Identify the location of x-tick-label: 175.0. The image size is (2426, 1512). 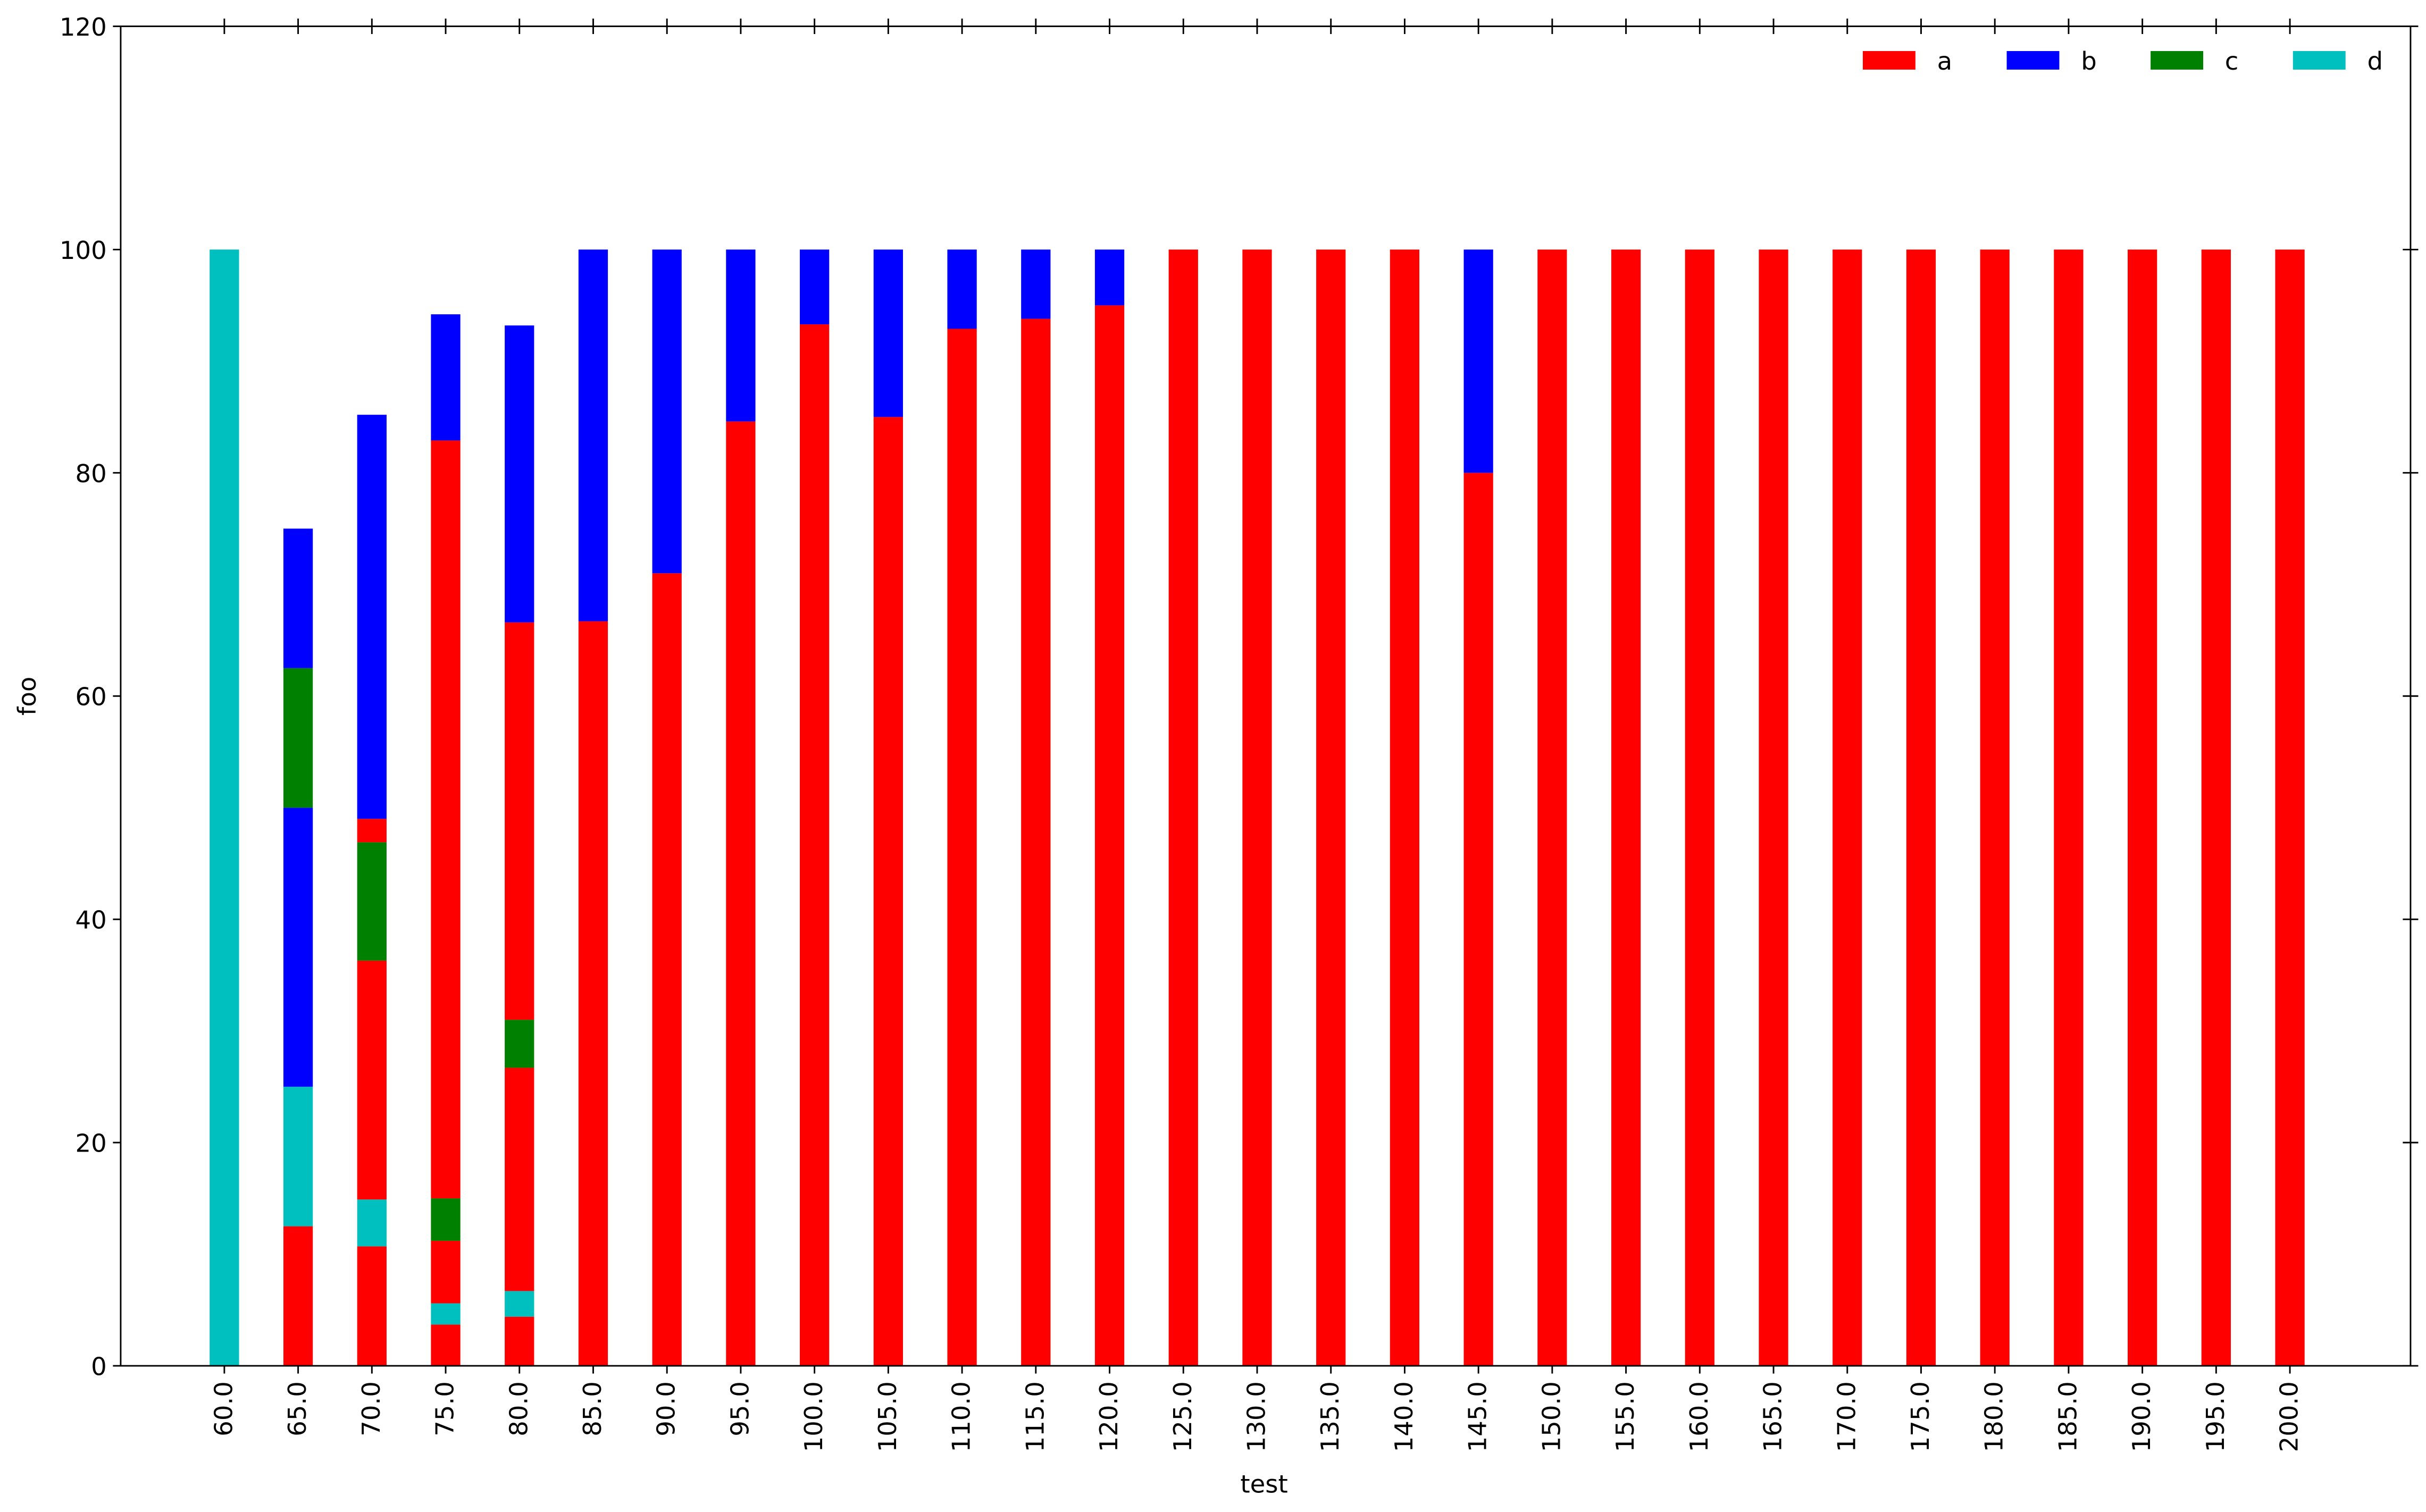
(1921, 1416).